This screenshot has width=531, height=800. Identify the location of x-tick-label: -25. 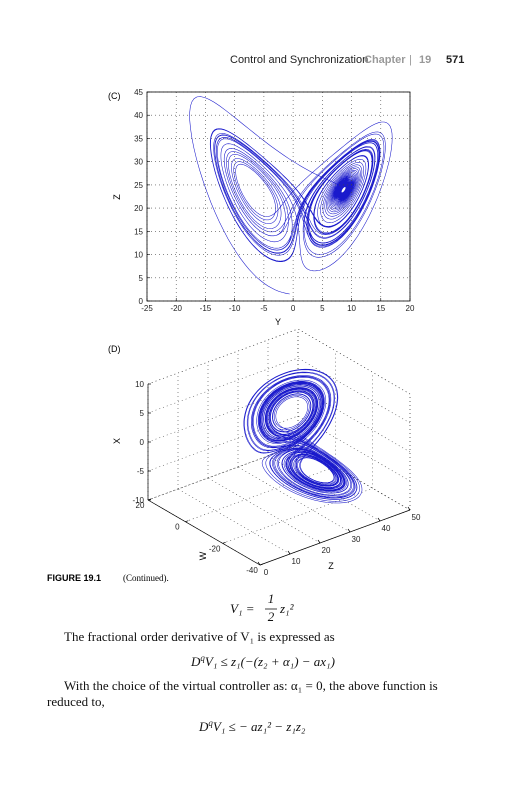
(147, 308).